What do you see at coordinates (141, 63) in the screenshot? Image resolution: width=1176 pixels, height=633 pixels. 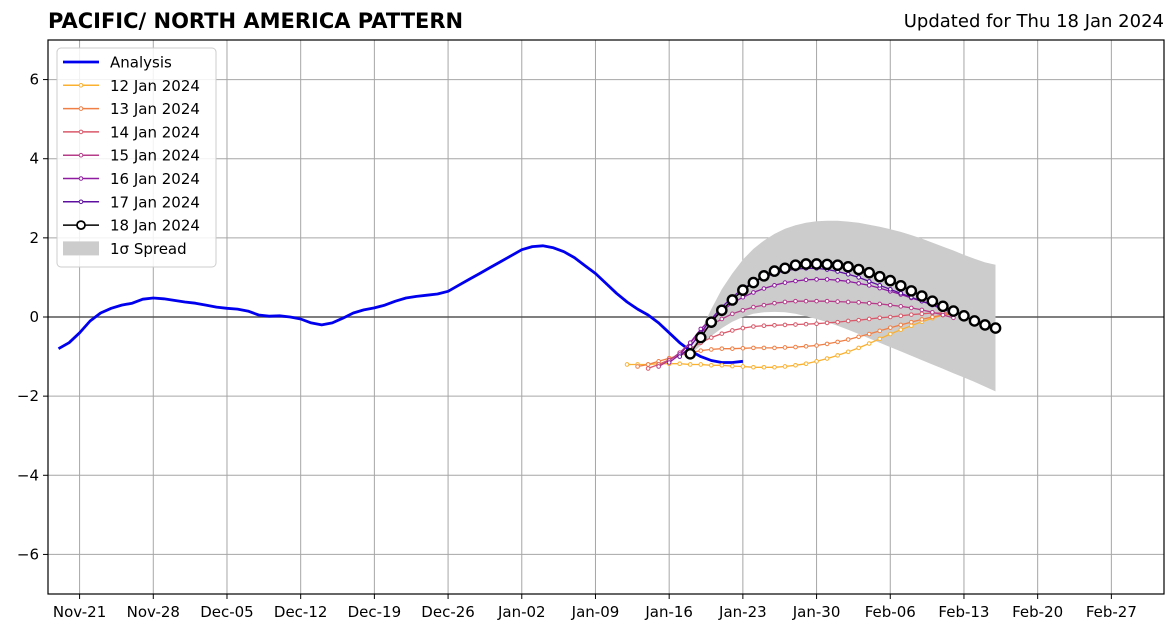 I see `legend-label: Analysis` at bounding box center [141, 63].